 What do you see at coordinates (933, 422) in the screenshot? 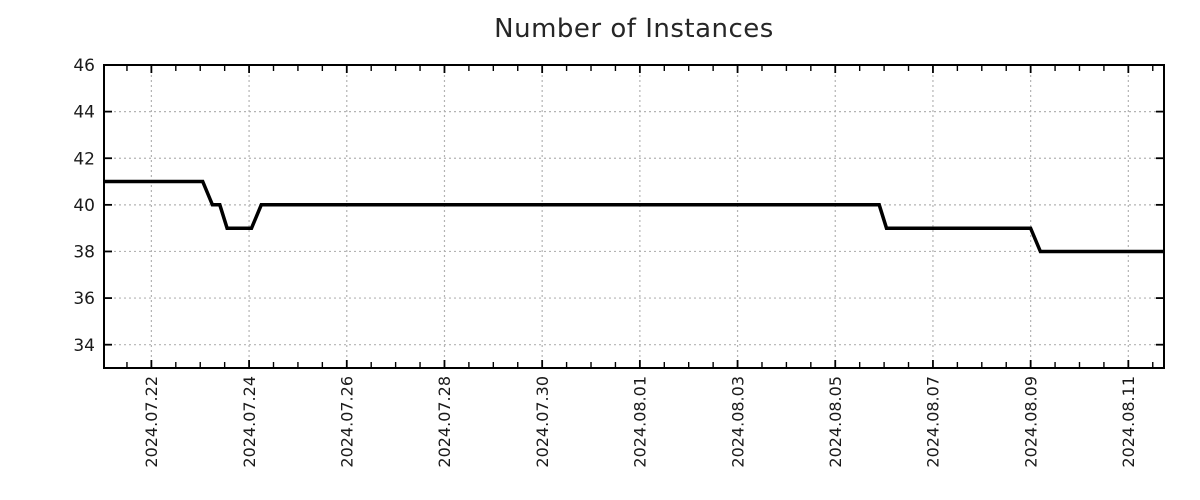
I see `x-tick-label: 2024.08.07` at bounding box center [933, 422].